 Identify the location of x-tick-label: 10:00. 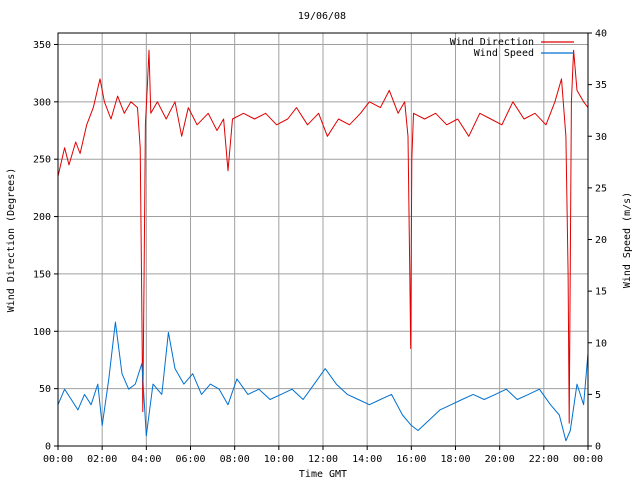
(279, 459).